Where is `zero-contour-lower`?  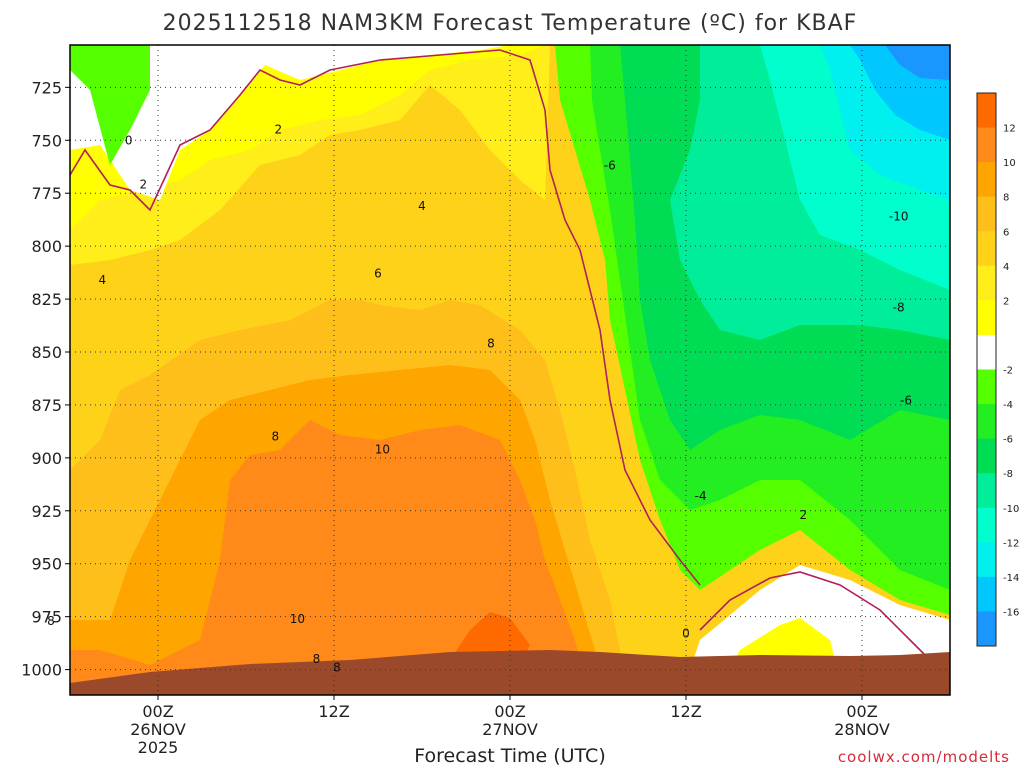 zero-contour-lower is located at coordinates (817, 618).